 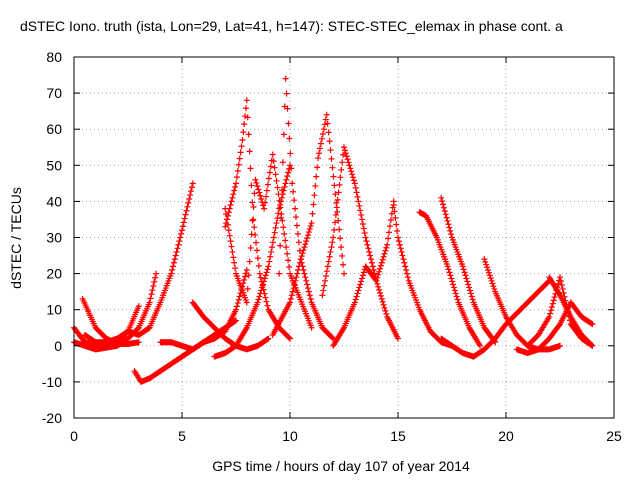 I want to click on y-tick-label: 60, so click(x=54, y=129).